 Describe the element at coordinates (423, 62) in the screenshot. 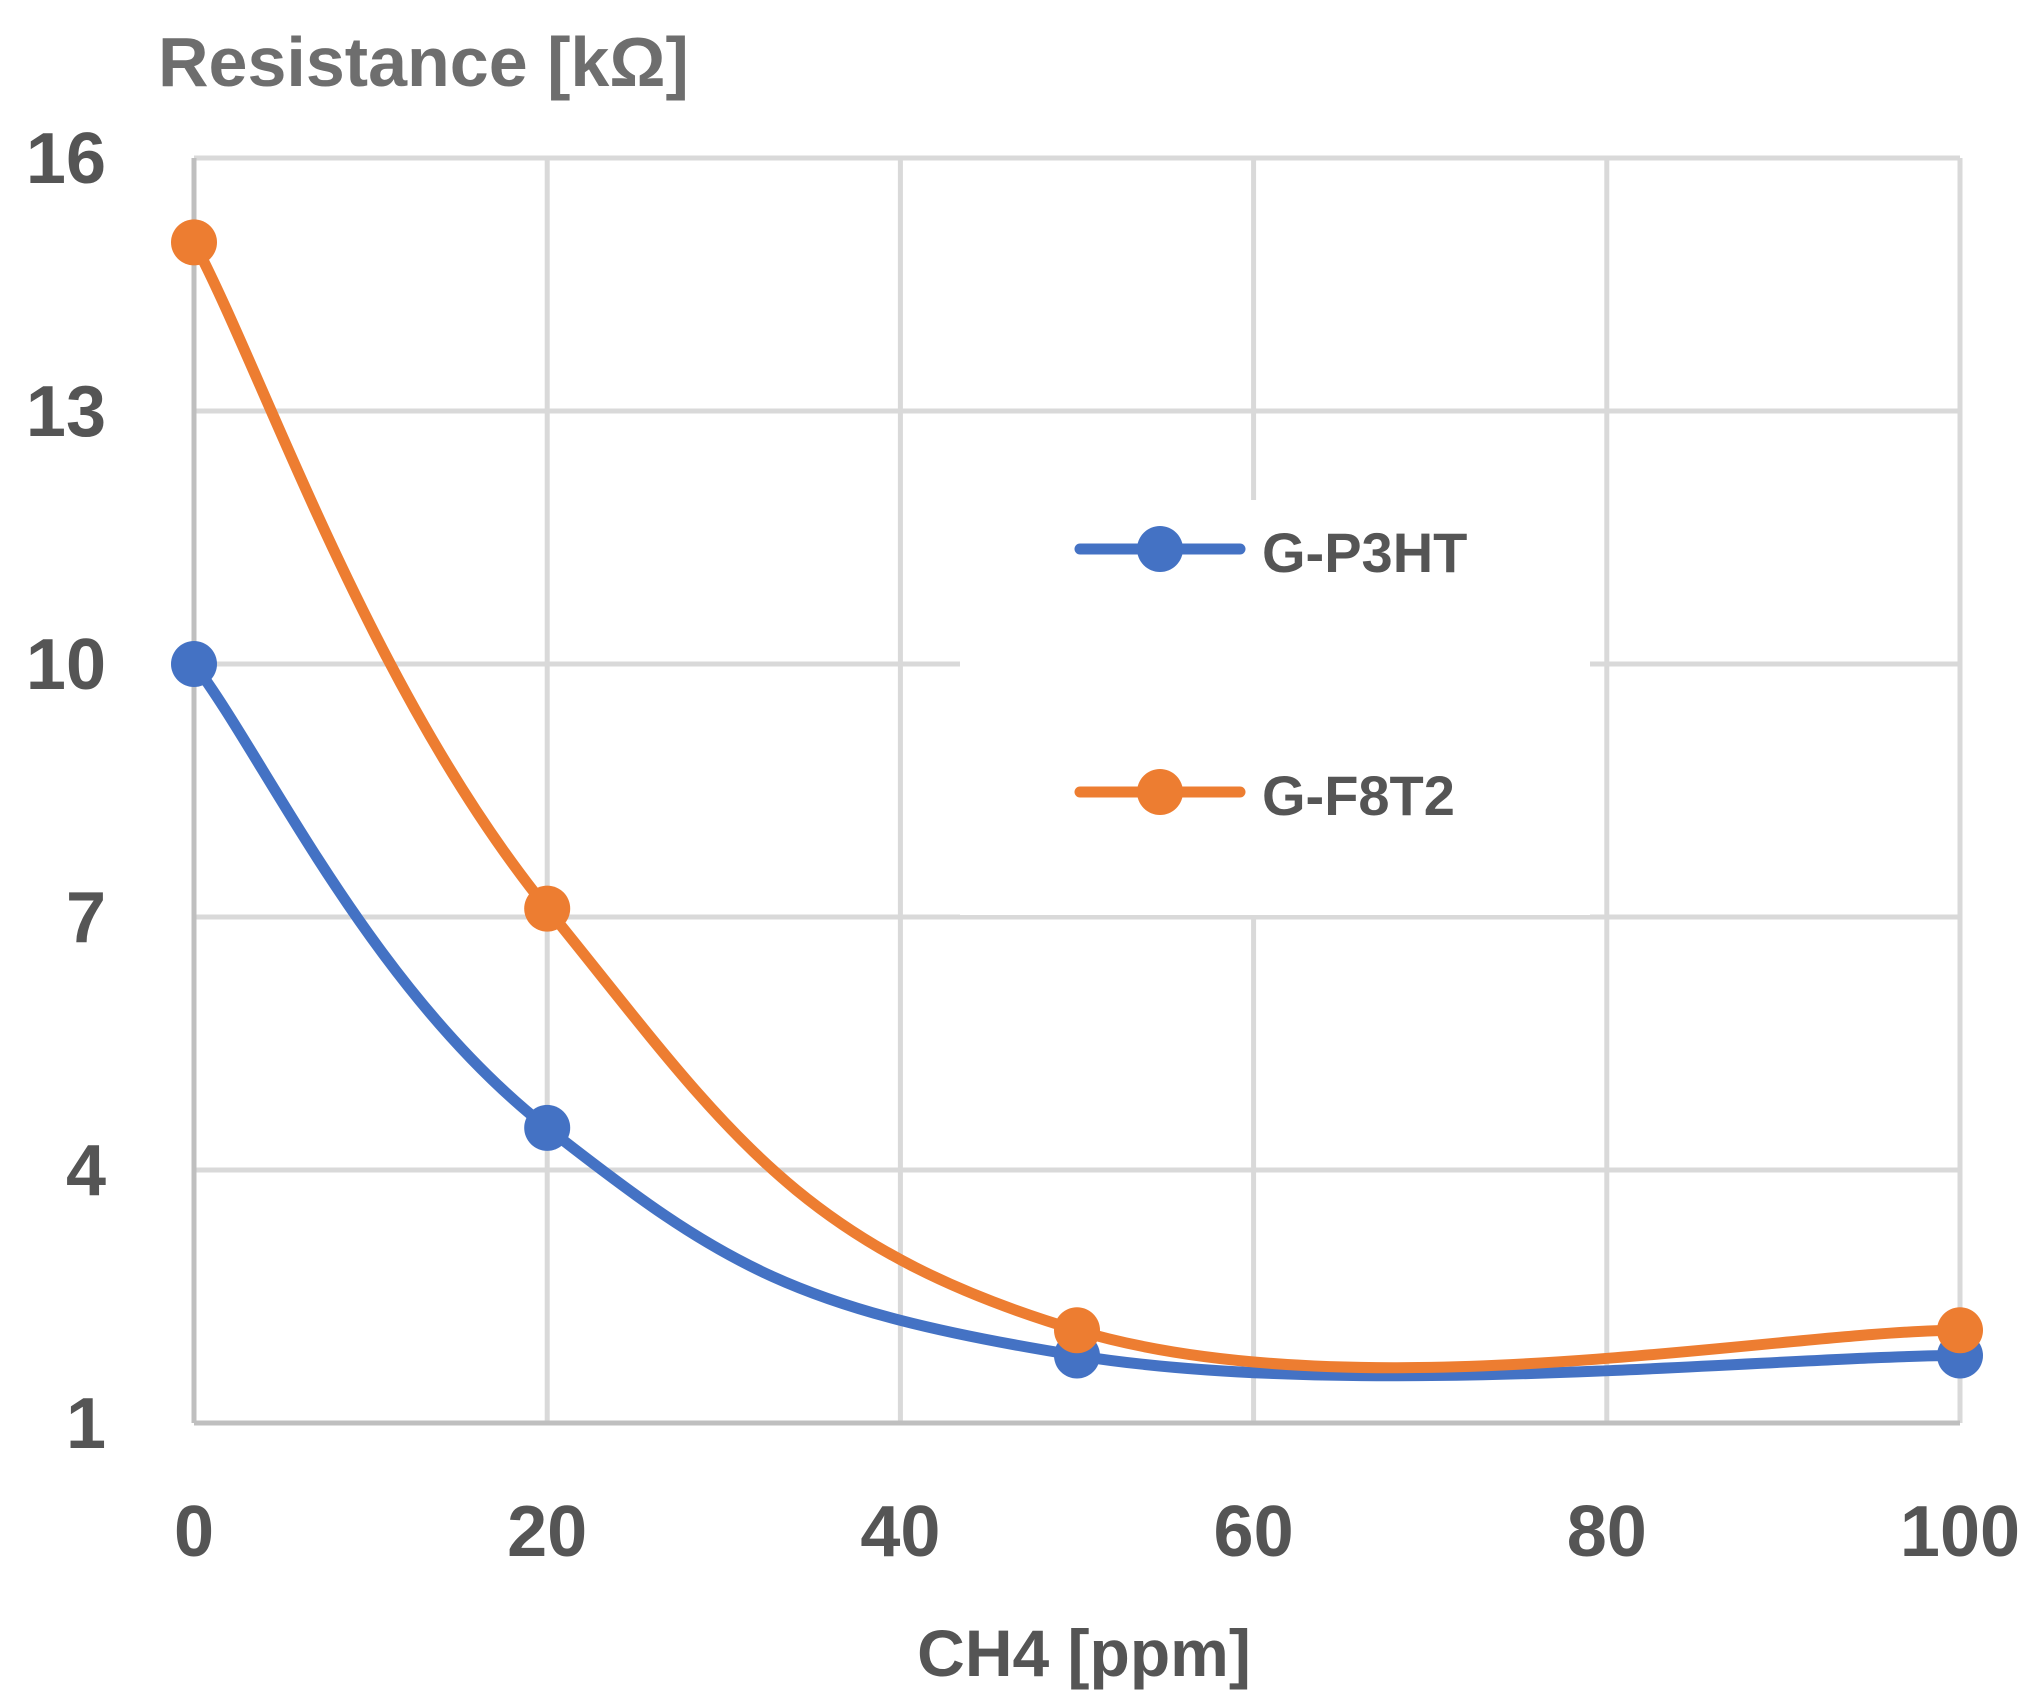

I see `y-axis-title: Resistance [kΩ]` at that location.